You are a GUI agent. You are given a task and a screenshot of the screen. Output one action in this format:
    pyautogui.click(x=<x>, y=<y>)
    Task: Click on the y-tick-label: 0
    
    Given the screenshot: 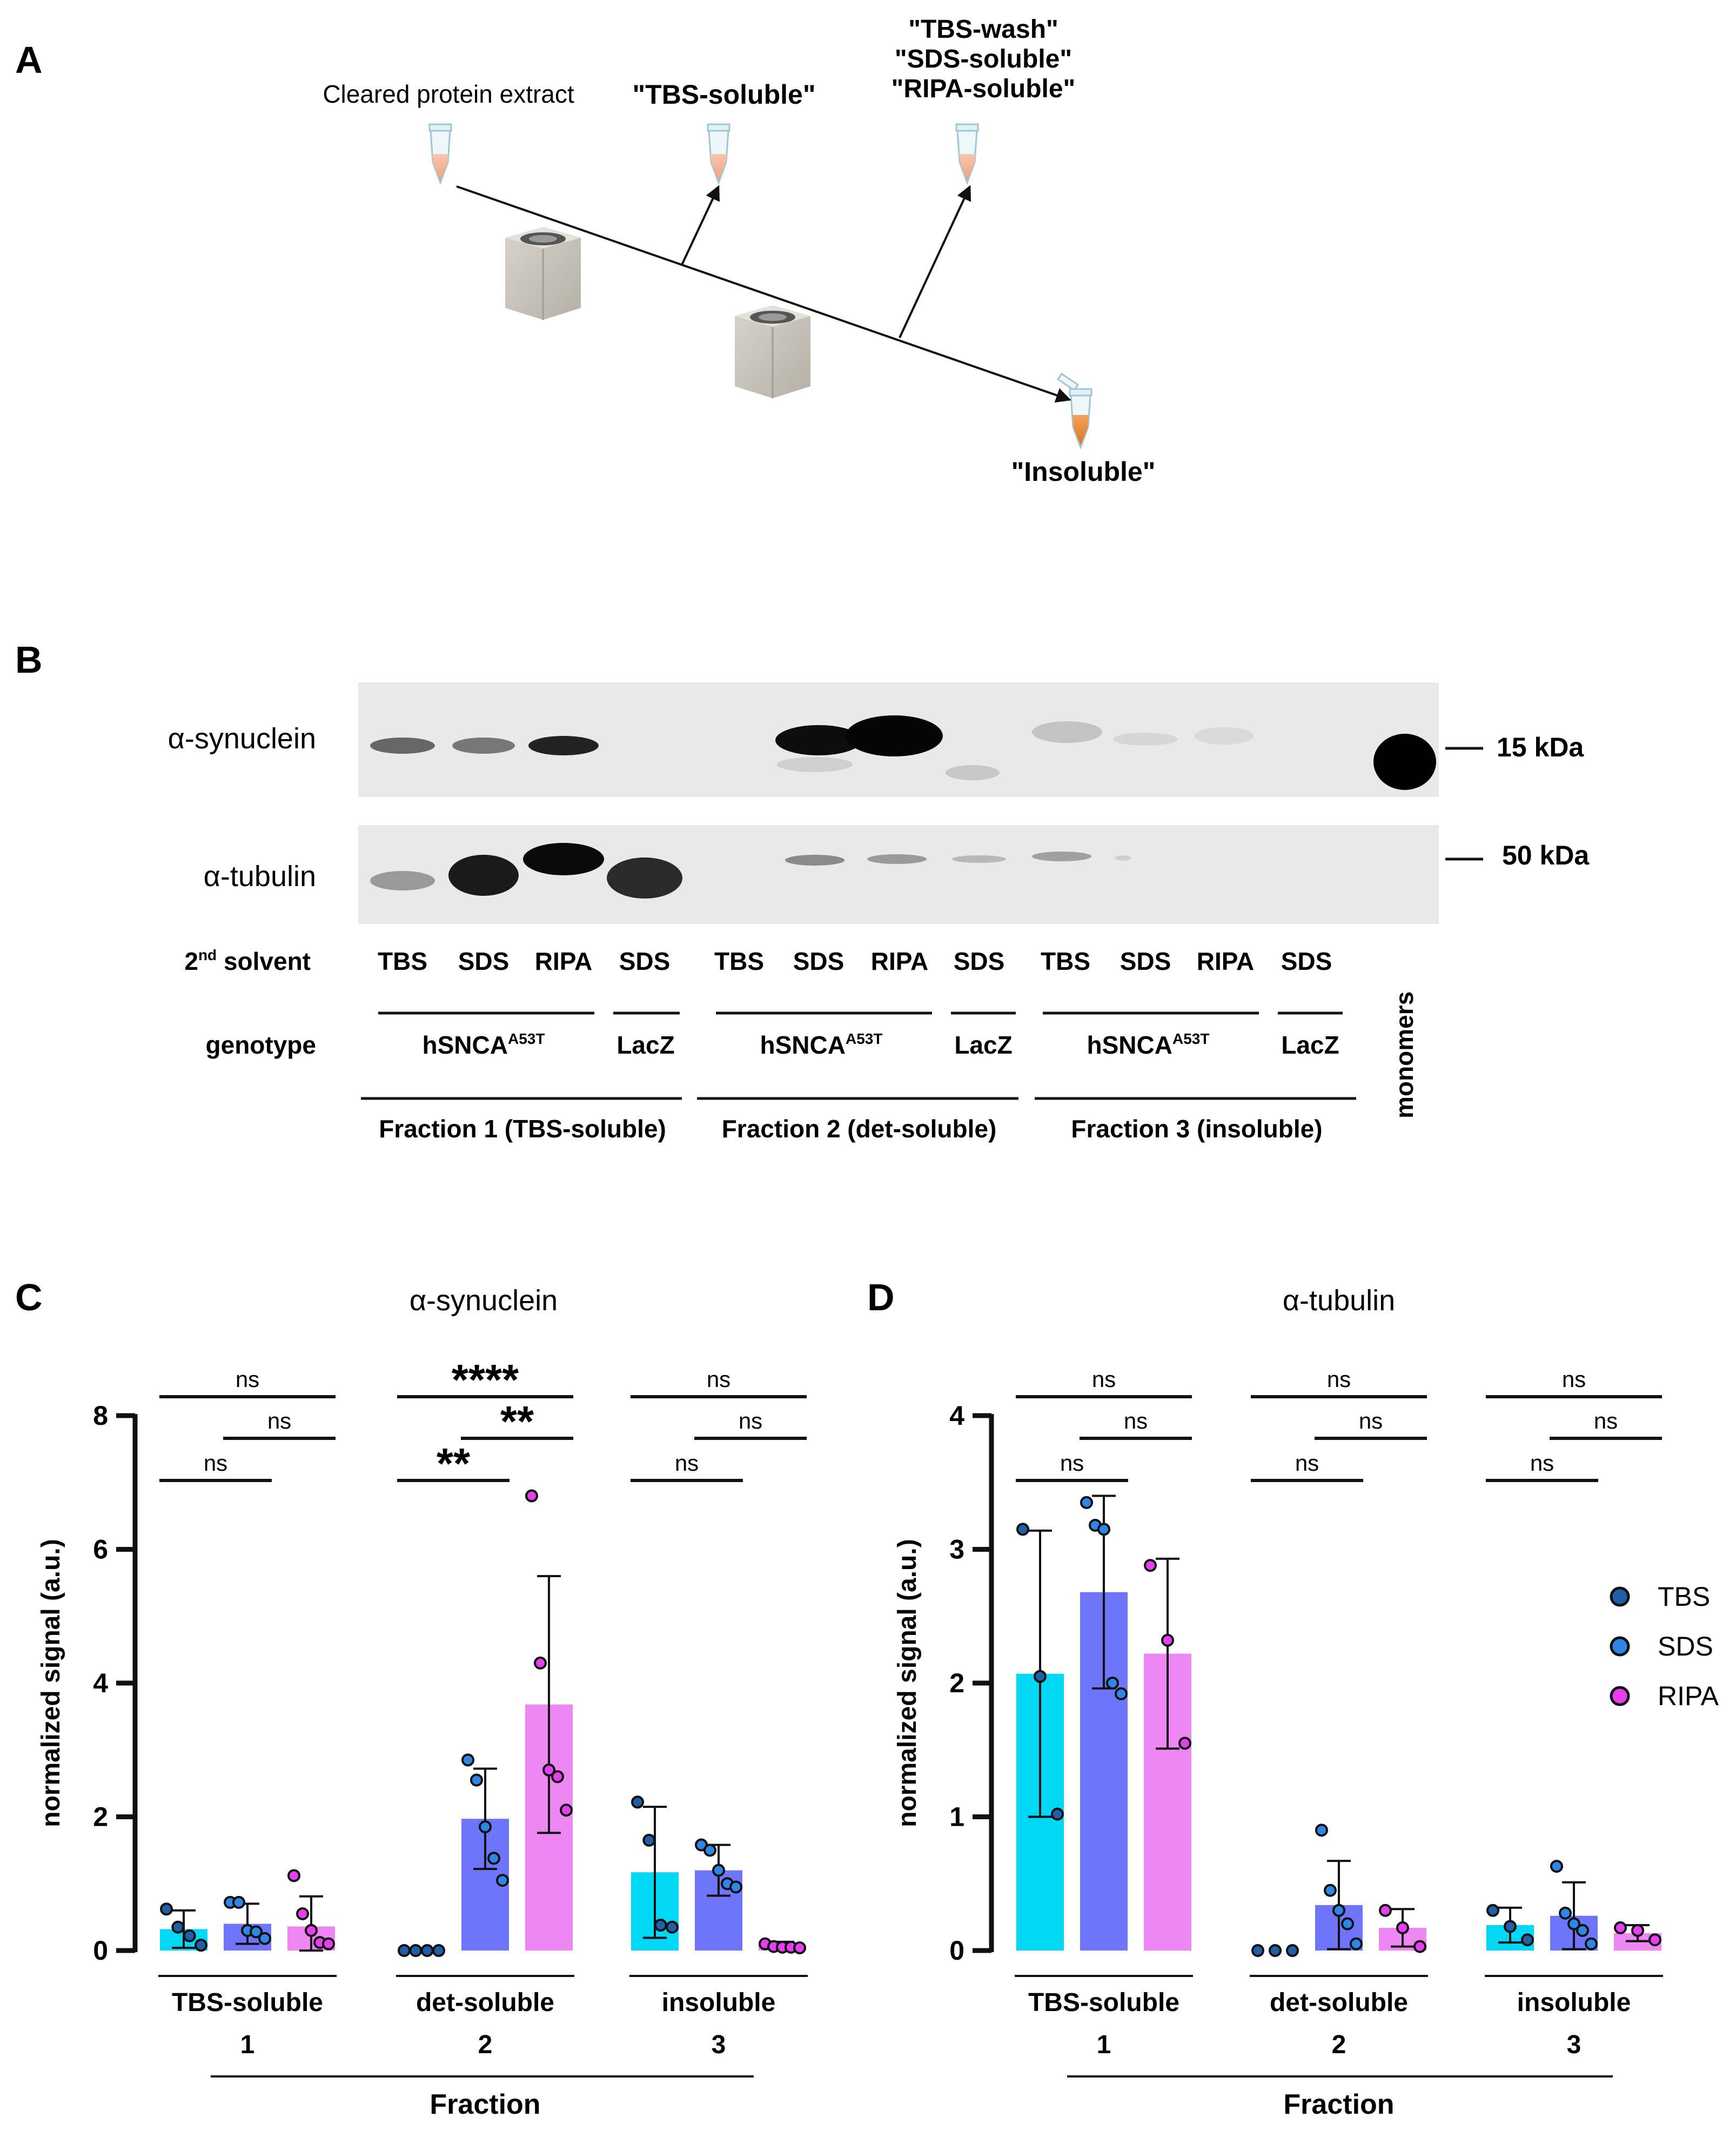 What is the action you would take?
    pyautogui.click(x=100, y=1950)
    